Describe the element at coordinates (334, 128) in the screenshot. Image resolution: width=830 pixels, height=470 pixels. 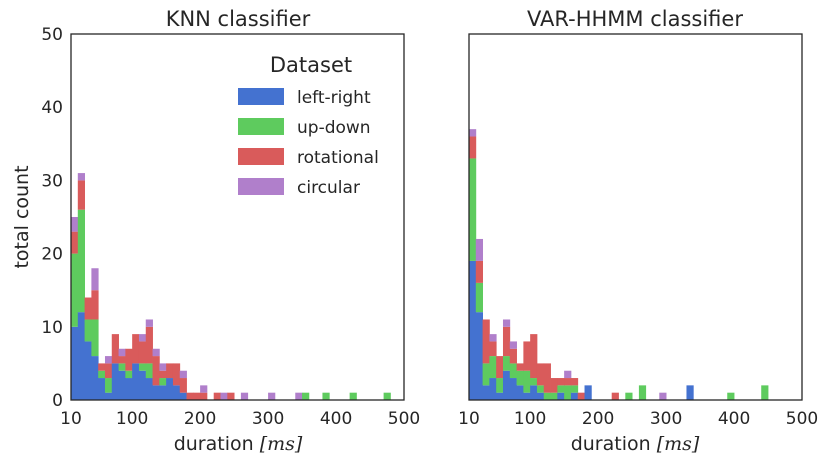
I see `legend-label-up-down: up-down` at that location.